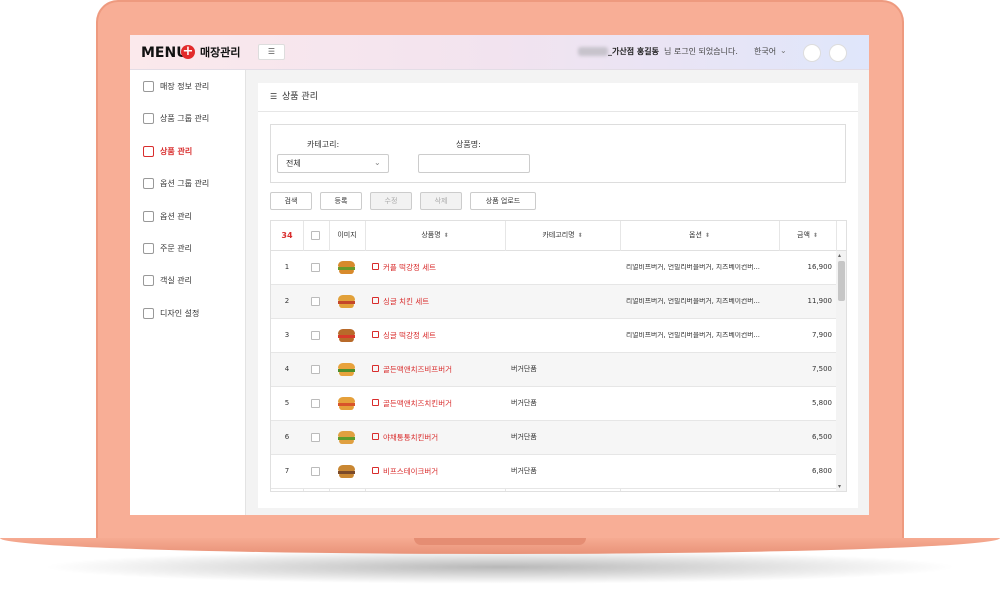 This screenshot has height=589, width=1000. Describe the element at coordinates (287, 403) in the screenshot. I see `row-number: 5` at that location.